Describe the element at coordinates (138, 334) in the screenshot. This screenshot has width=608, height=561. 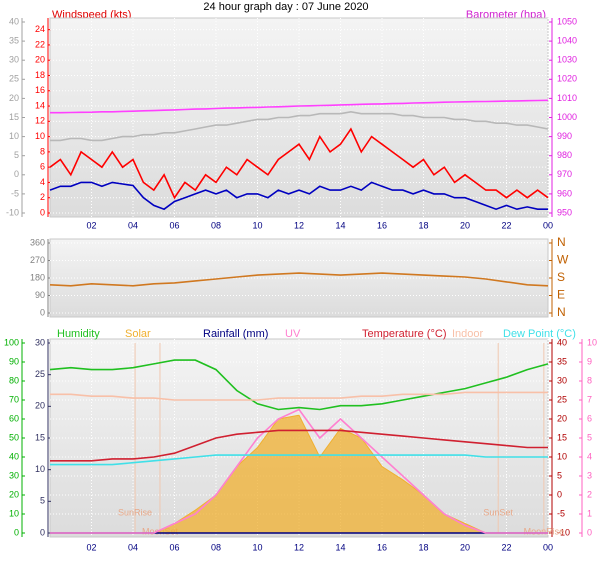
I see `legend-label: Solar` at that location.